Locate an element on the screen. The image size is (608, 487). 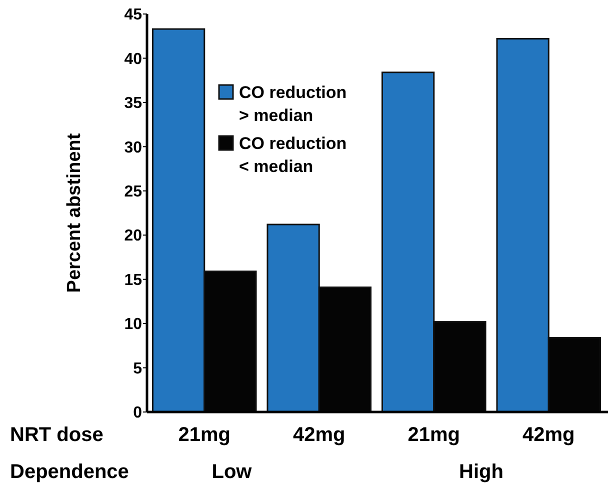
y-tick-label: 30 is located at coordinates (133, 147).